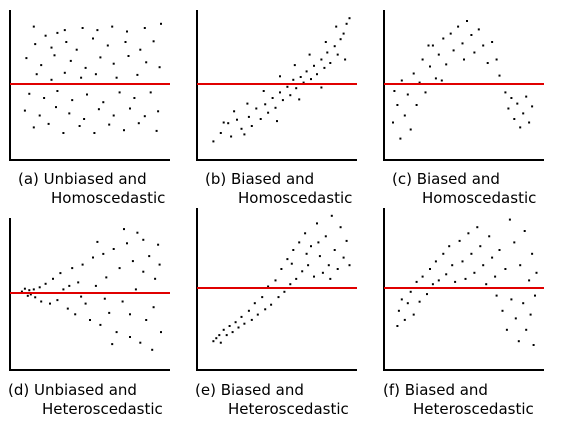 The image size is (567, 424). Describe the element at coordinates (108, 198) in the screenshot. I see `caption-a-line2: Homoscedastic` at that location.